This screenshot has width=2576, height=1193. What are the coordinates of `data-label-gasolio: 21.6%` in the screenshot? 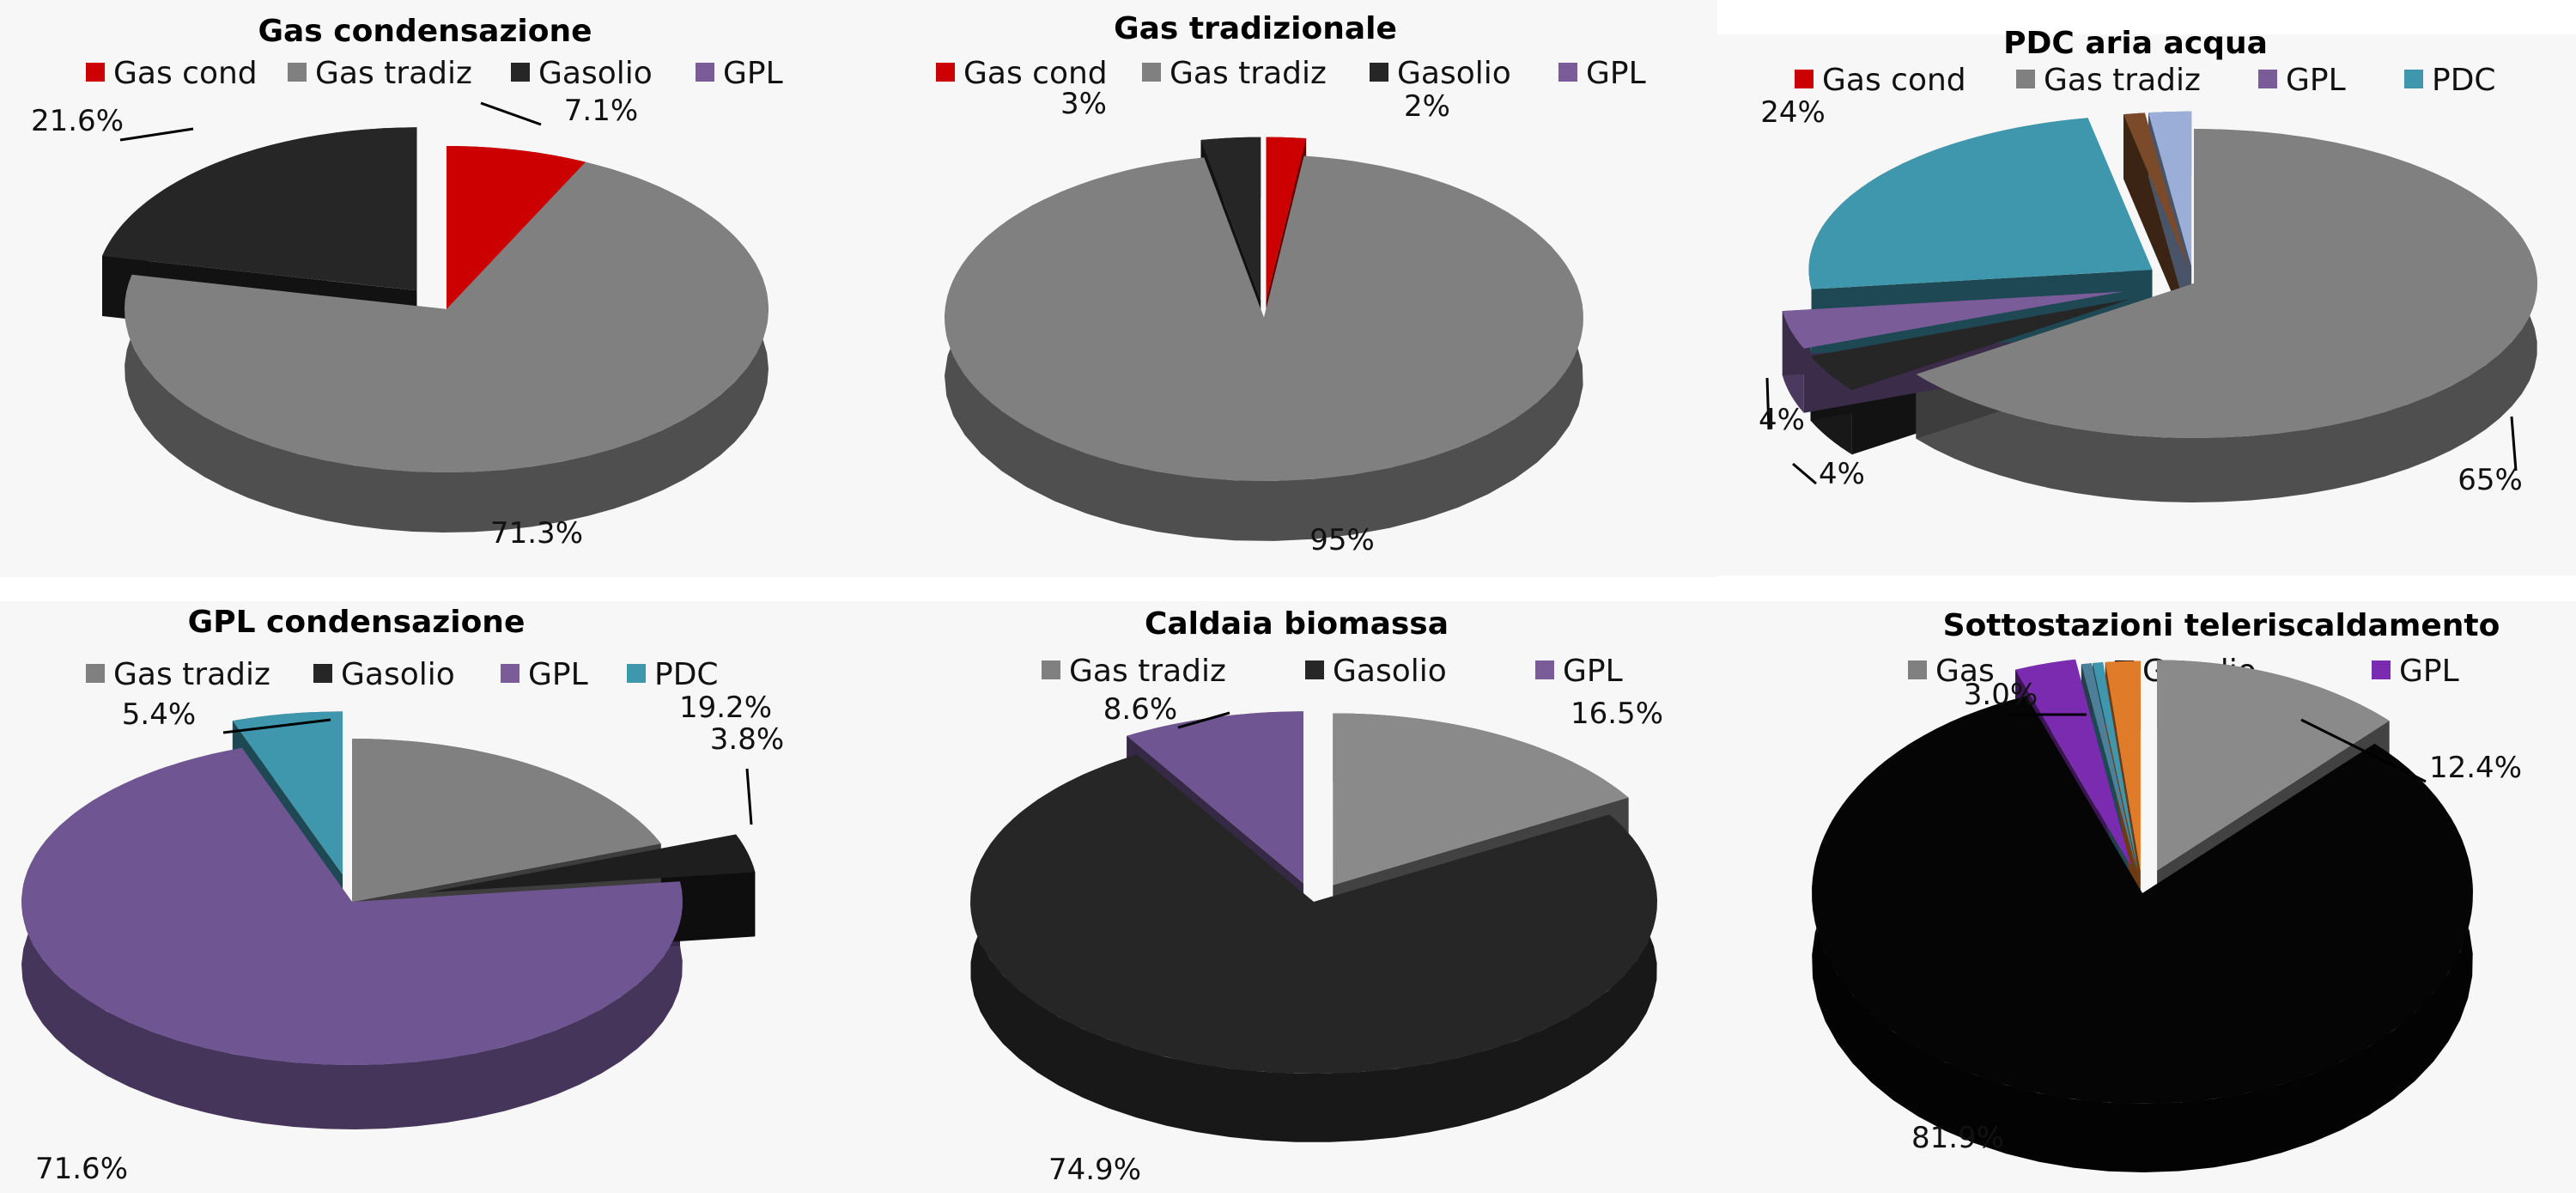 It's located at (77, 121).